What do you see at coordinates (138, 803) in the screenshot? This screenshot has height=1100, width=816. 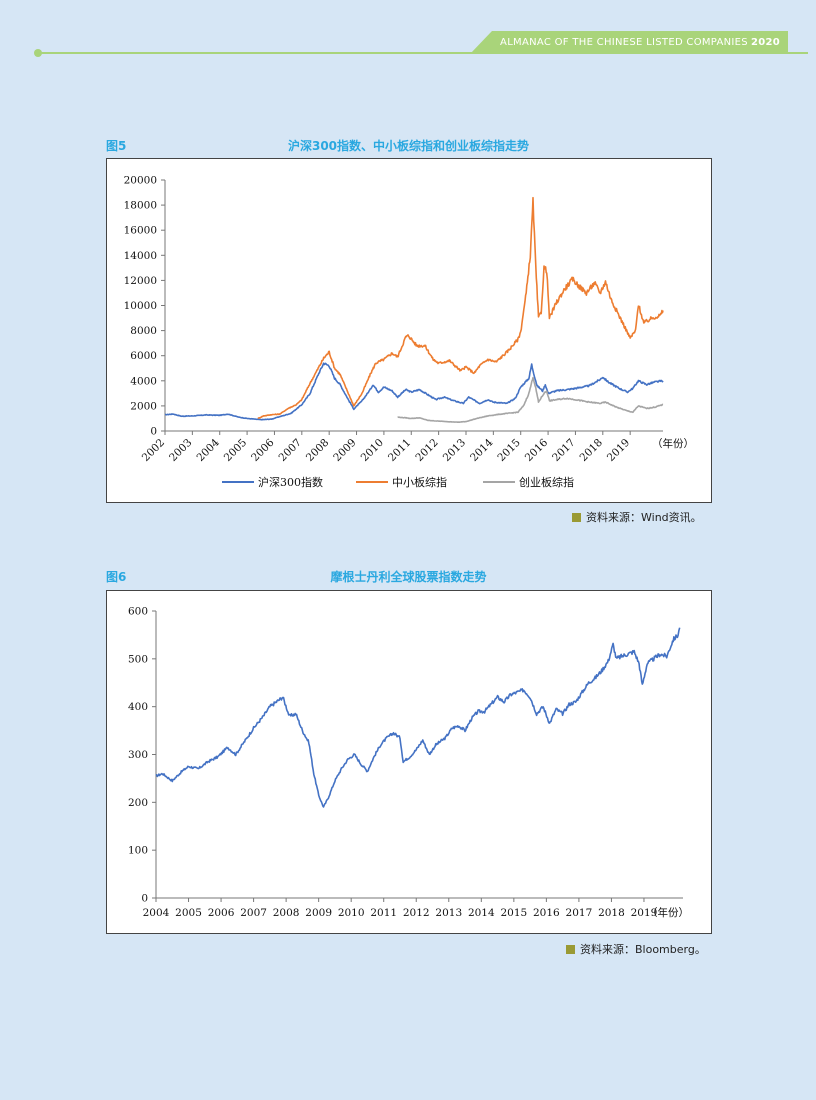 I see `y-tick-label: 200` at bounding box center [138, 803].